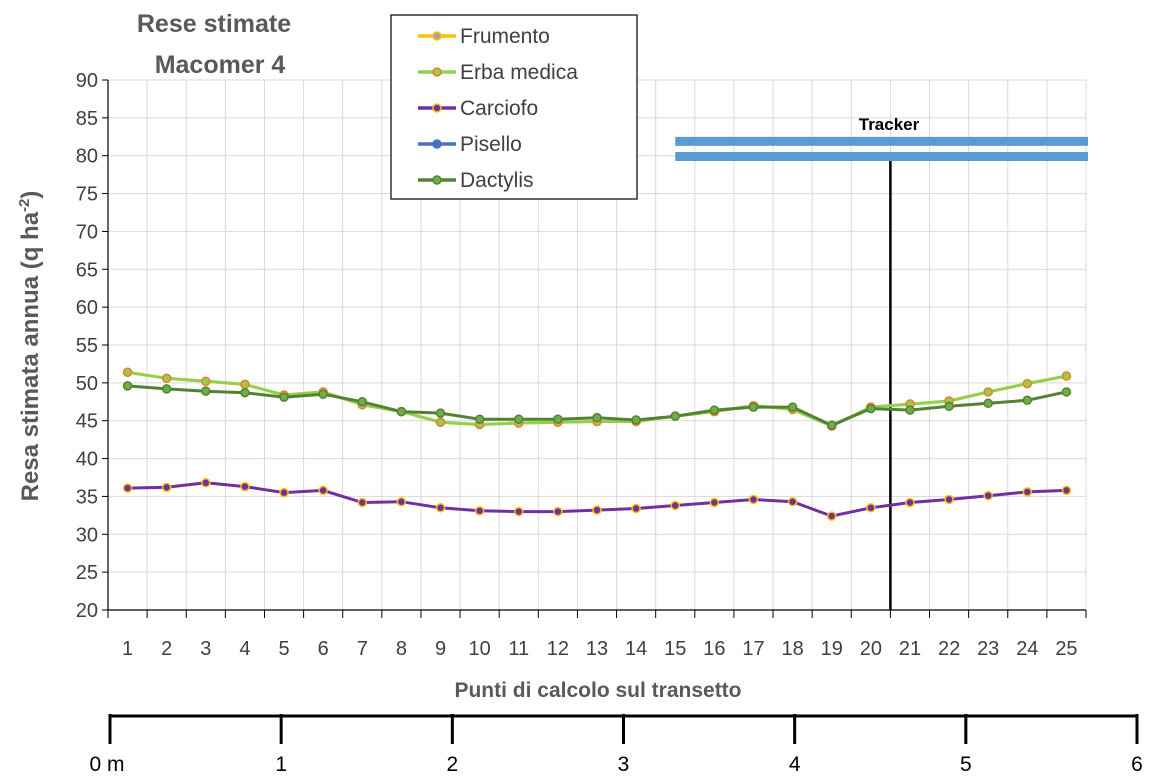 This screenshot has height=776, width=1152. Describe the element at coordinates (205, 649) in the screenshot. I see `x-tick-label: 3` at that location.